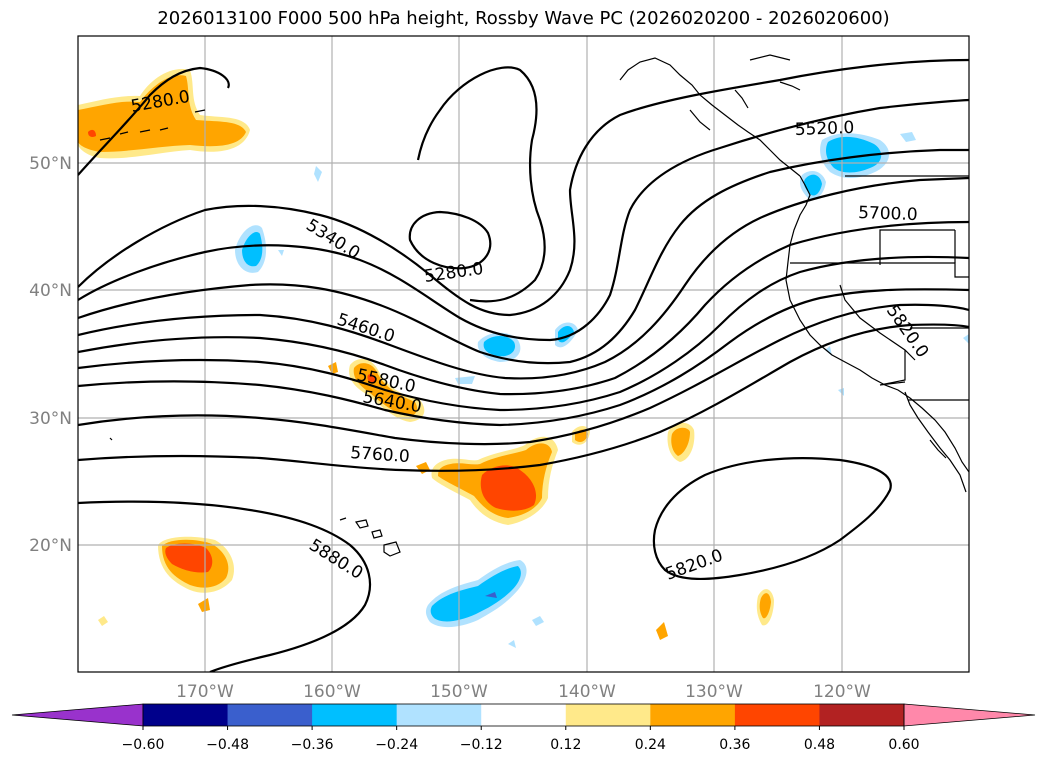 Image resolution: width=1047 pixels, height=765 pixels. Describe the element at coordinates (650, 745) in the screenshot. I see `colorbar-tick-label: 0.24` at that location.